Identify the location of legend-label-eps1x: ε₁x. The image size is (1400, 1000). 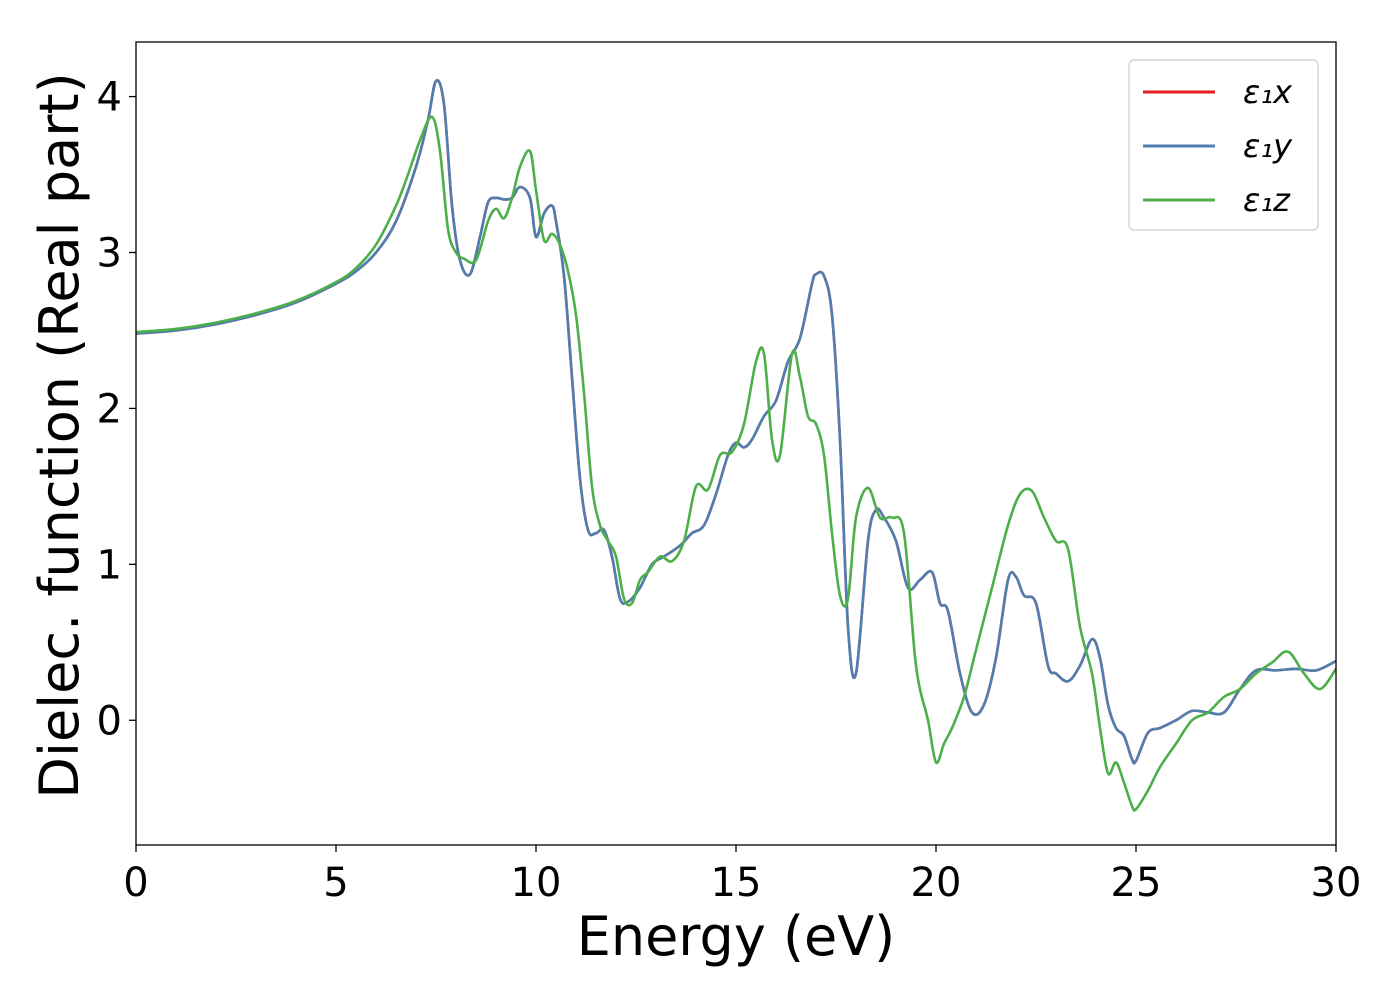
(1268, 92).